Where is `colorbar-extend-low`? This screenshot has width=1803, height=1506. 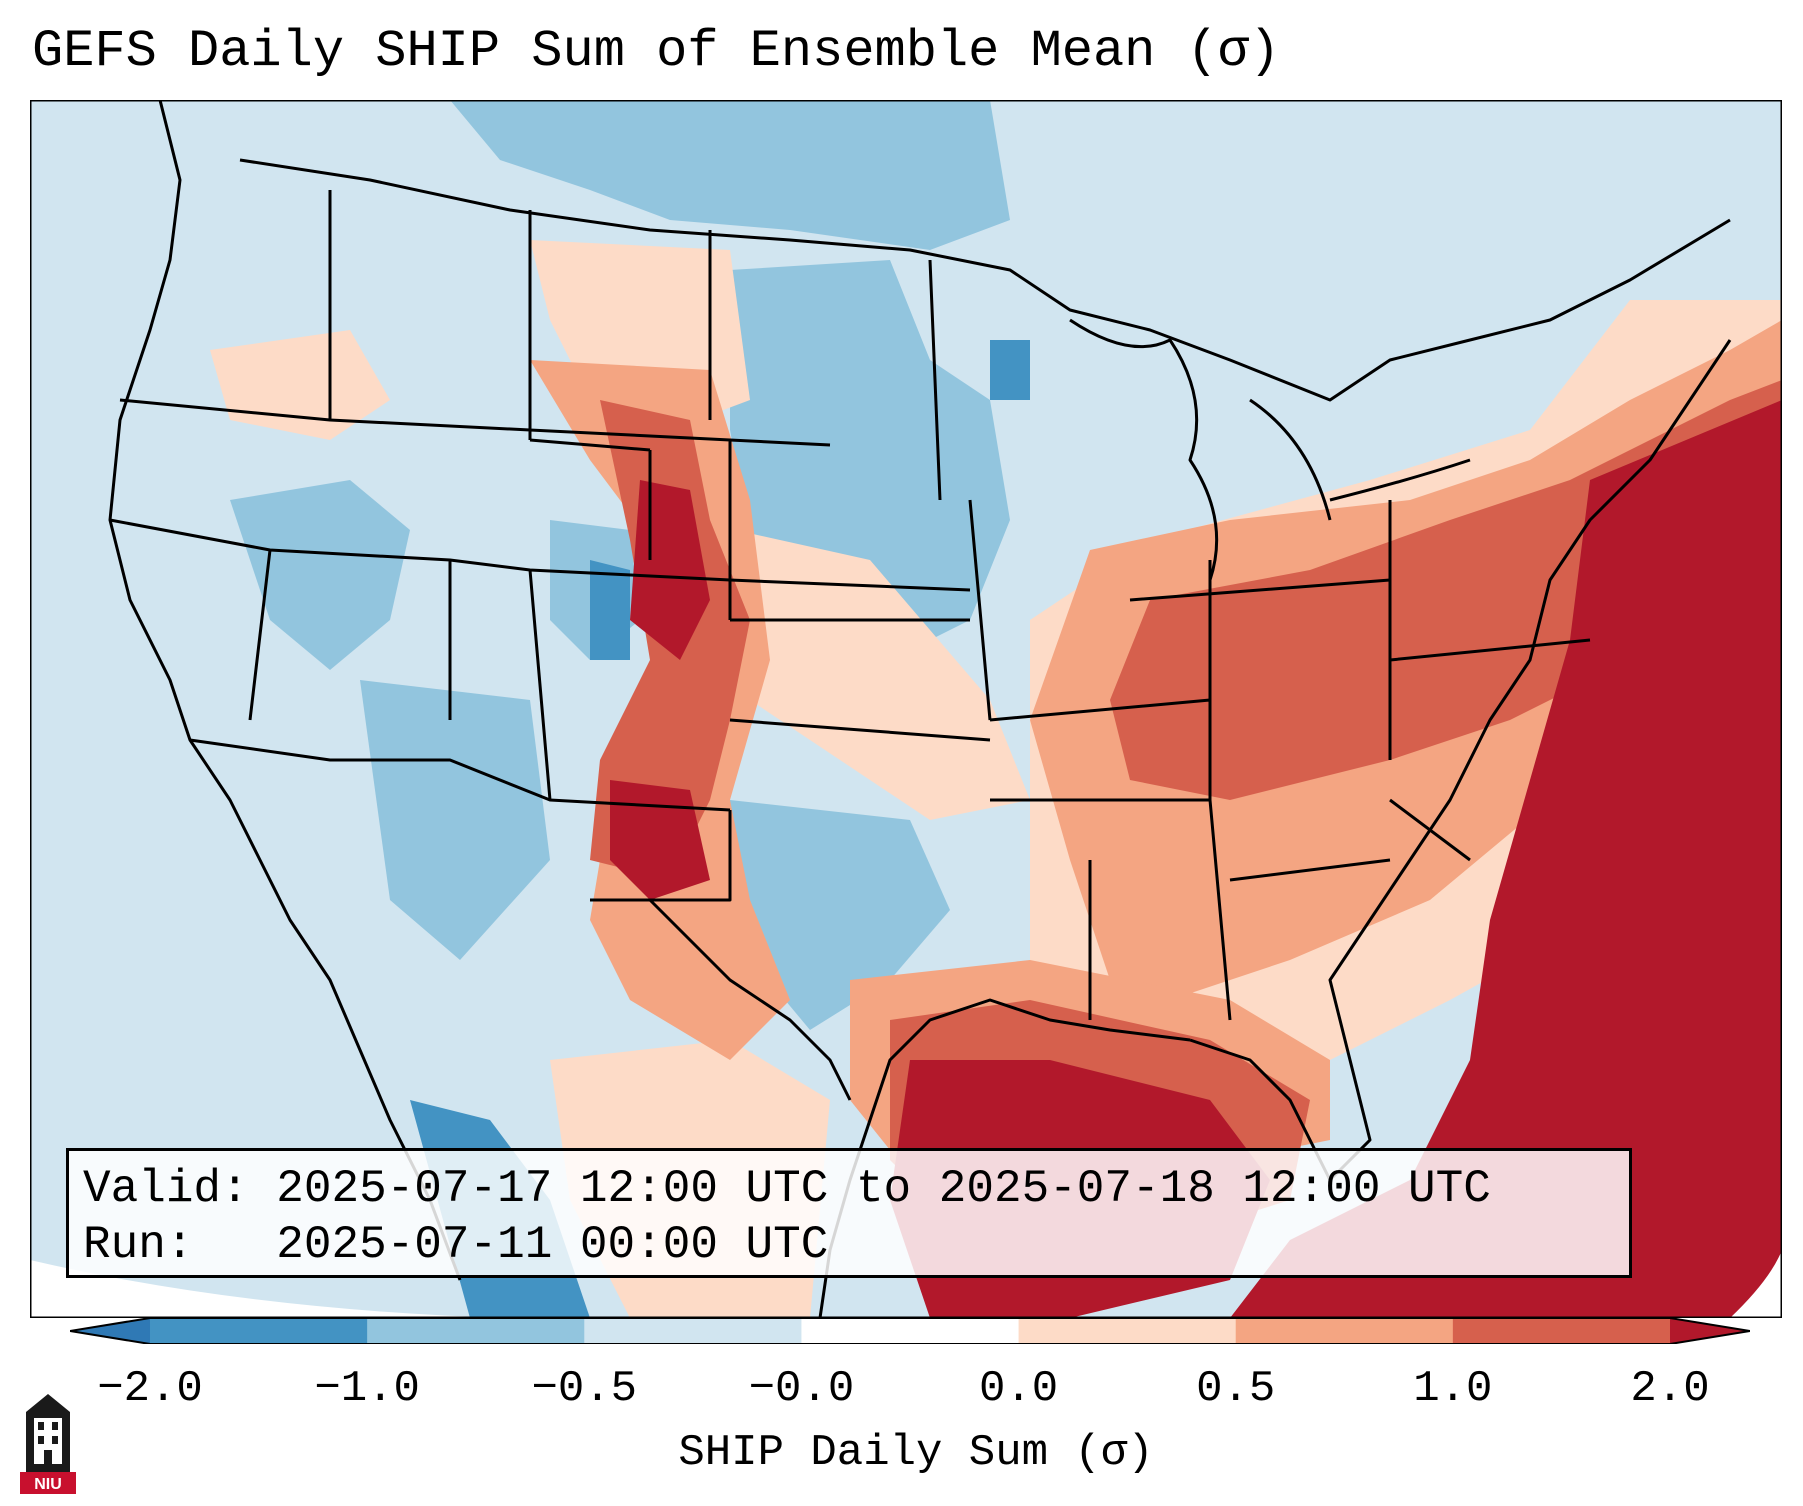 colorbar-extend-low is located at coordinates (110, 1331).